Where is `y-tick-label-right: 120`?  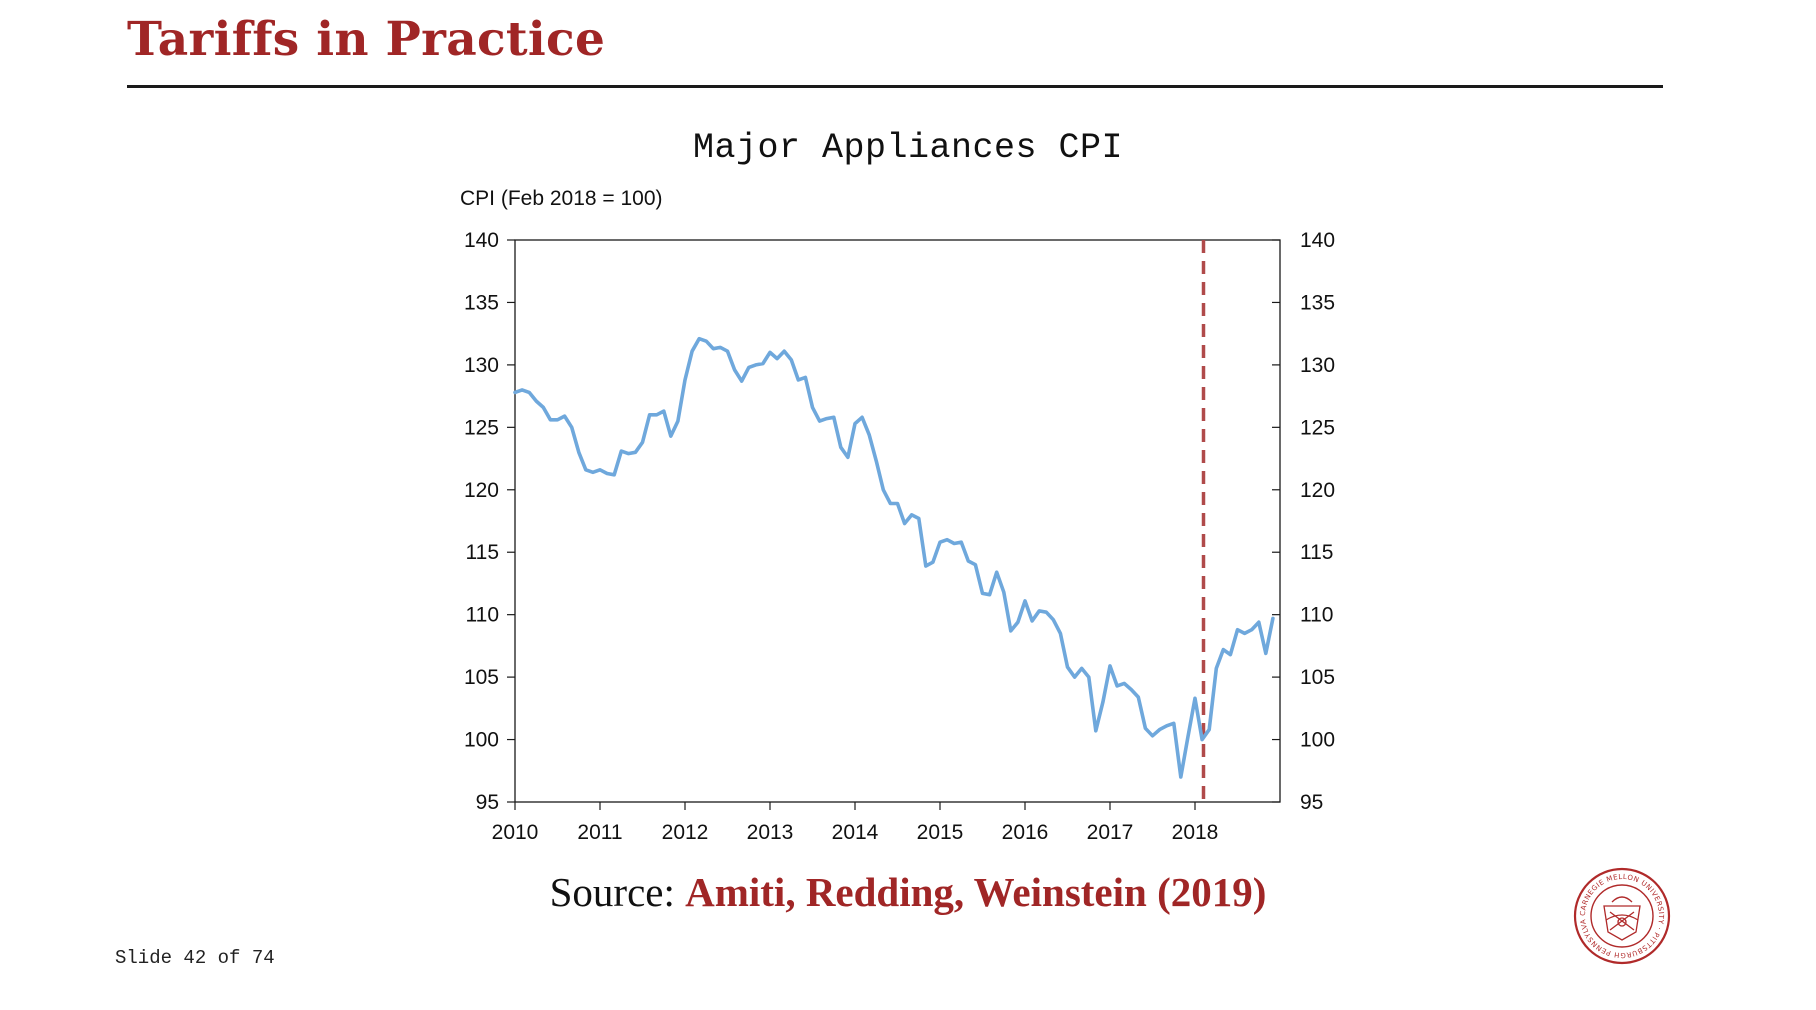 y-tick-label-right: 120 is located at coordinates (1317, 490).